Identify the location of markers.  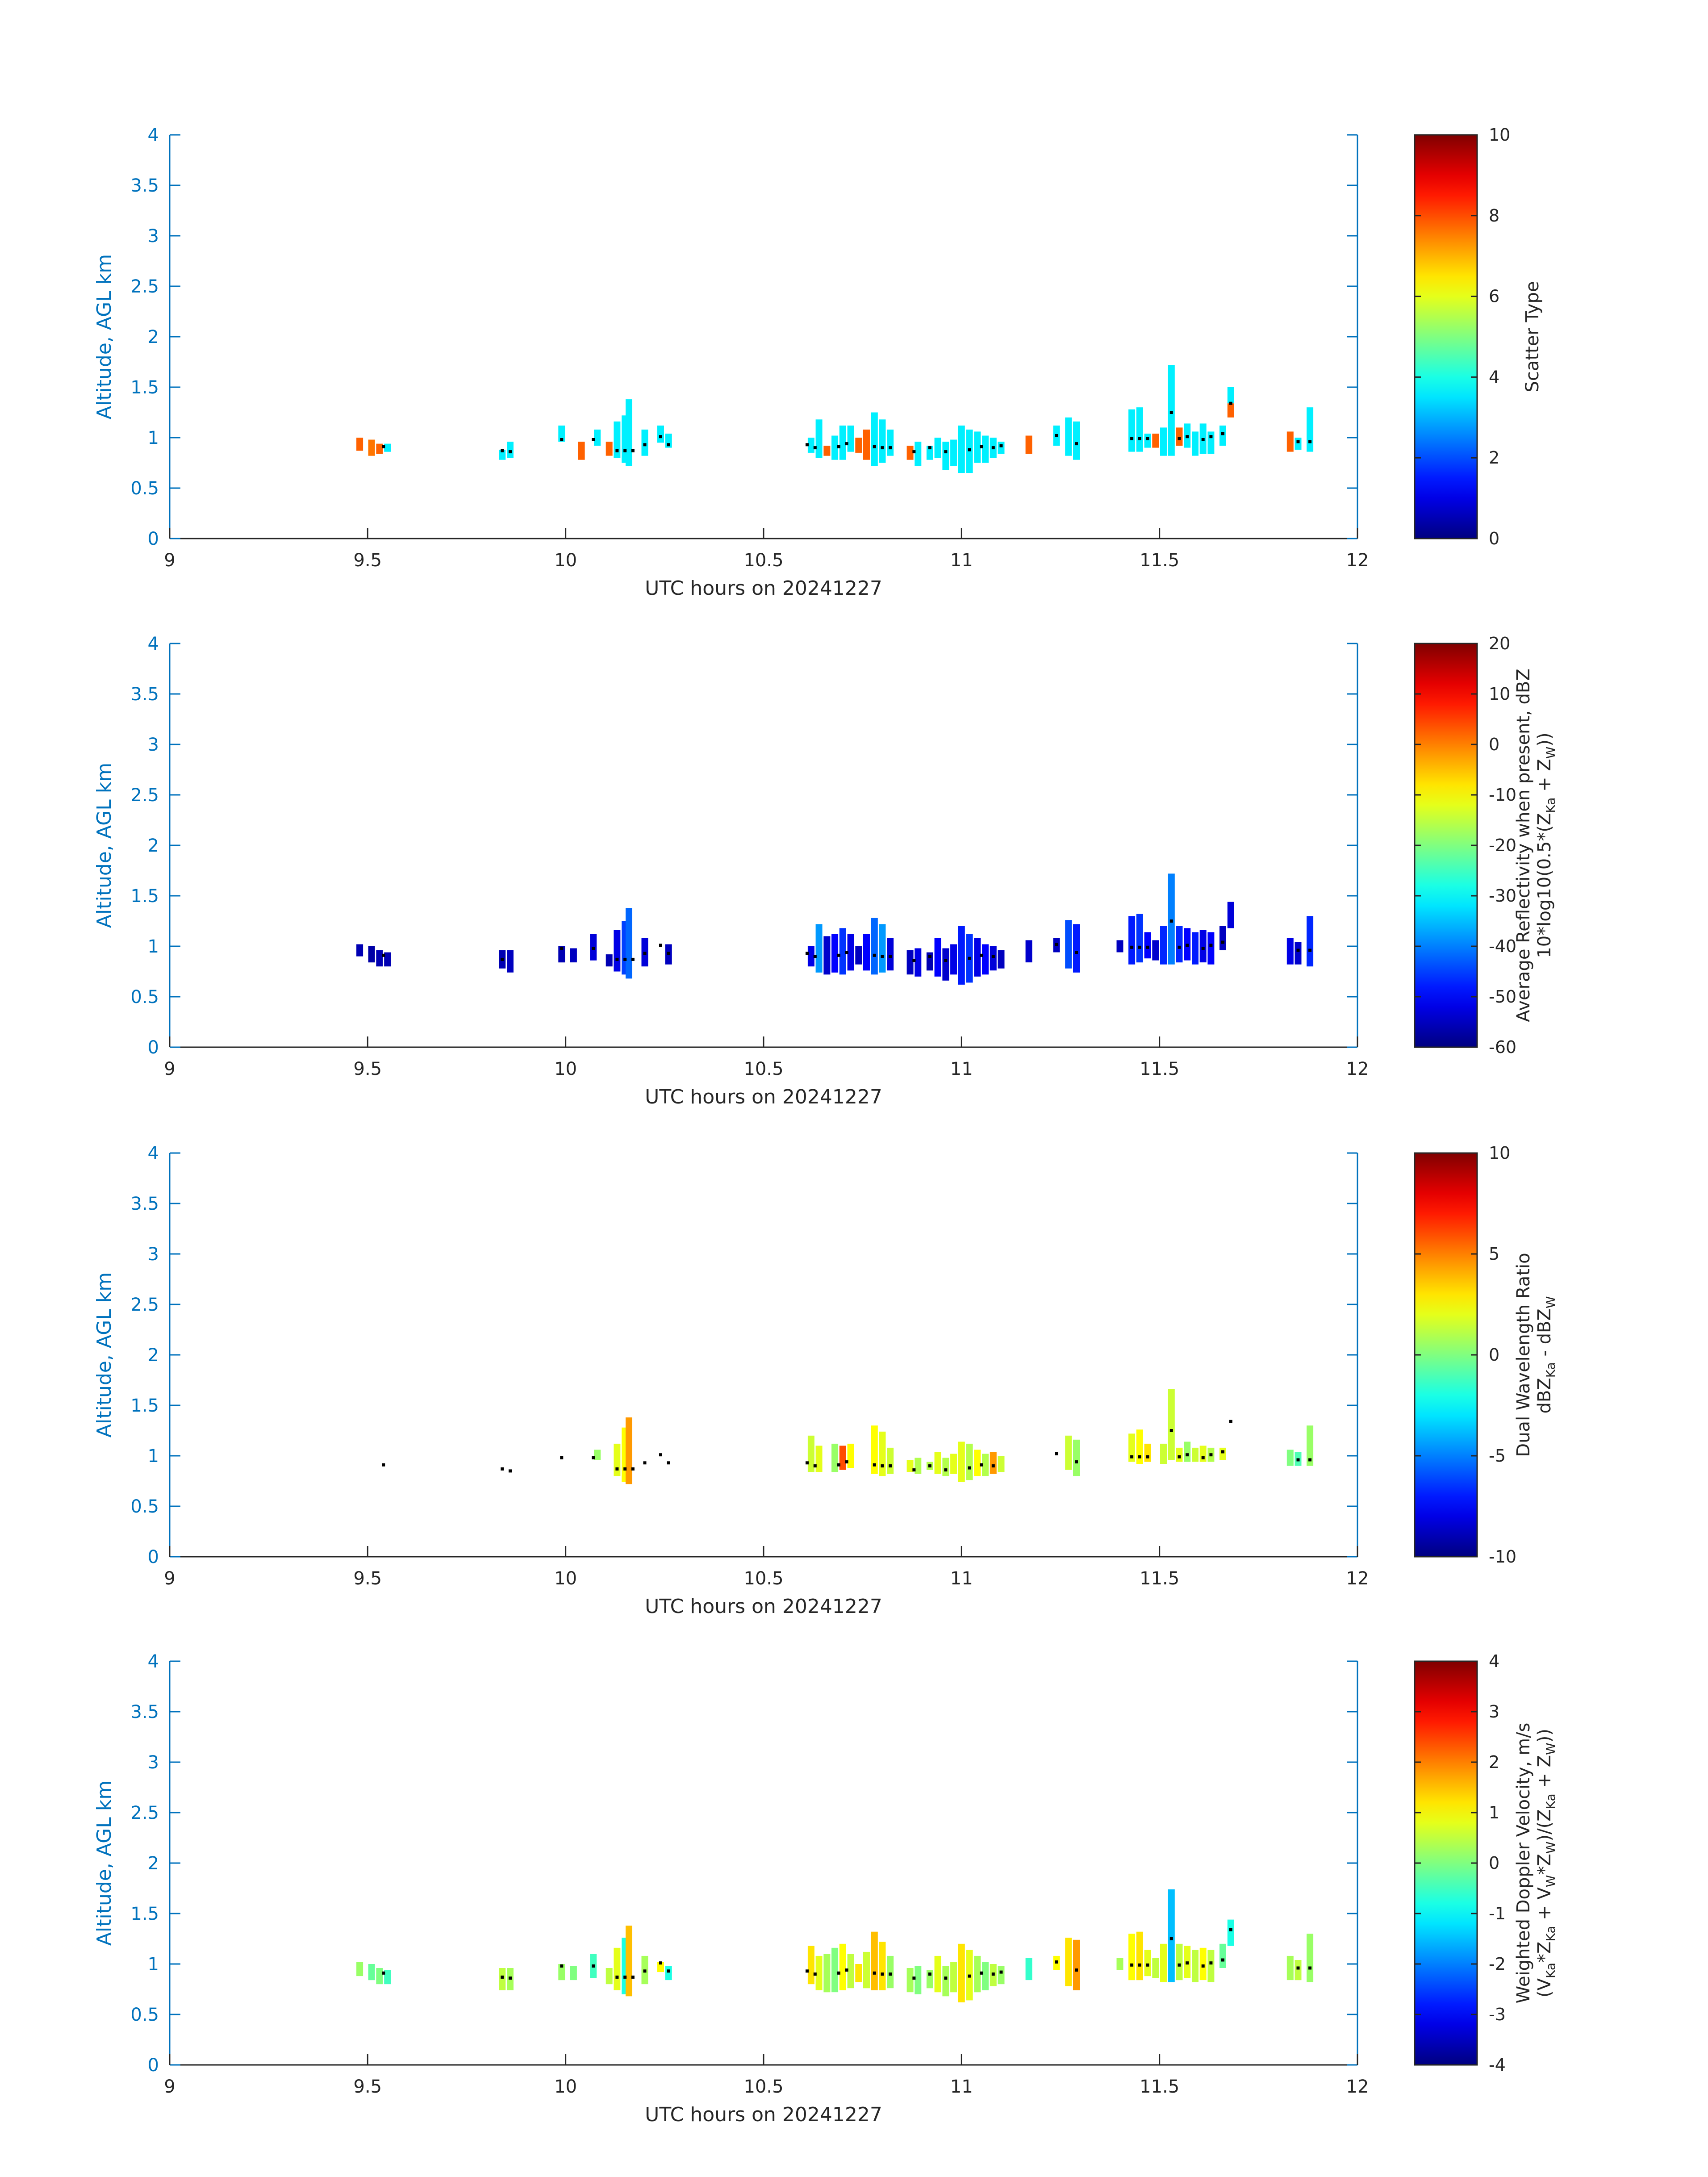
(847, 427).